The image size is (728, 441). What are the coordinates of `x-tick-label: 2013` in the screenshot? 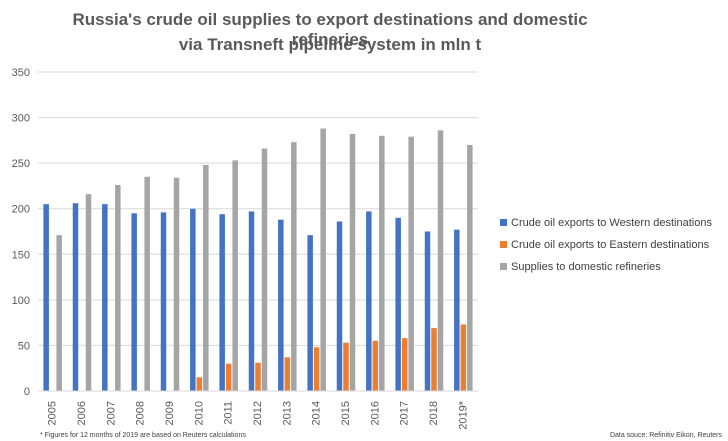 It's located at (287, 413).